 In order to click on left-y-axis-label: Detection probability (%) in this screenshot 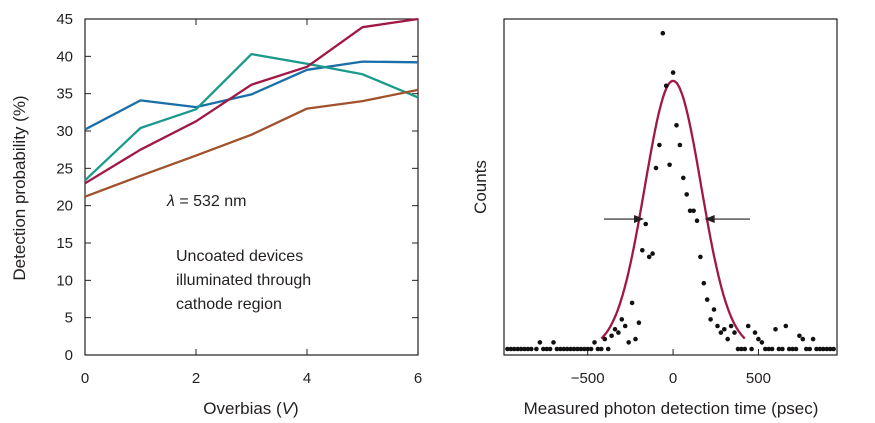, I will do `click(19, 187)`.